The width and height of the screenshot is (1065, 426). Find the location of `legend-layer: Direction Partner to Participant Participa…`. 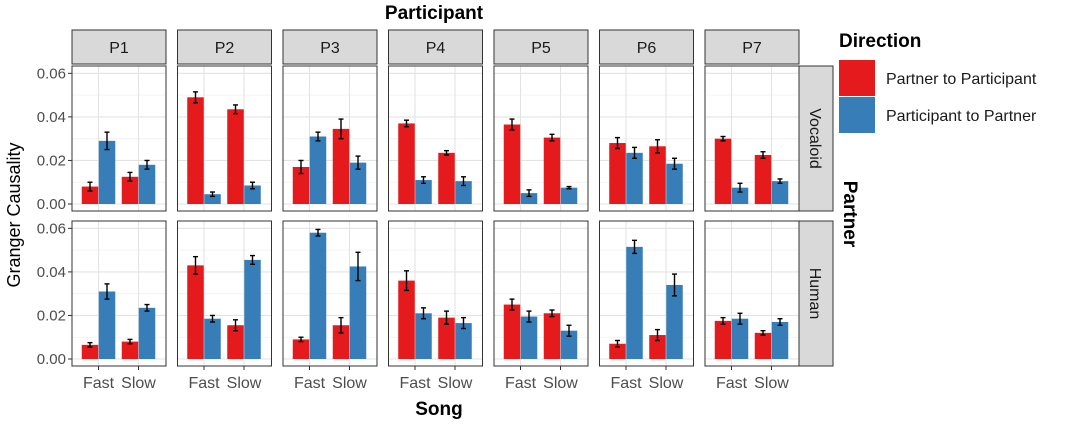

legend-layer: Direction Partner to Participant Participa… is located at coordinates (938, 82).